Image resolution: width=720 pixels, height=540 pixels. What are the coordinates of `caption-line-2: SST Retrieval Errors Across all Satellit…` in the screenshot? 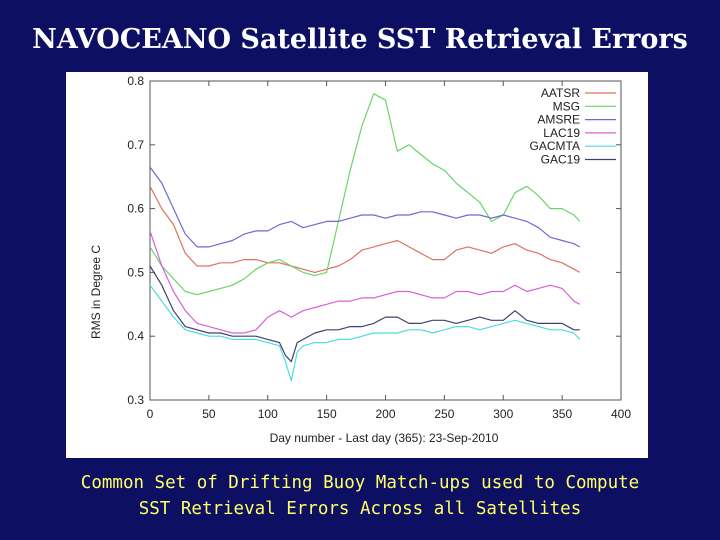 It's located at (360, 509).